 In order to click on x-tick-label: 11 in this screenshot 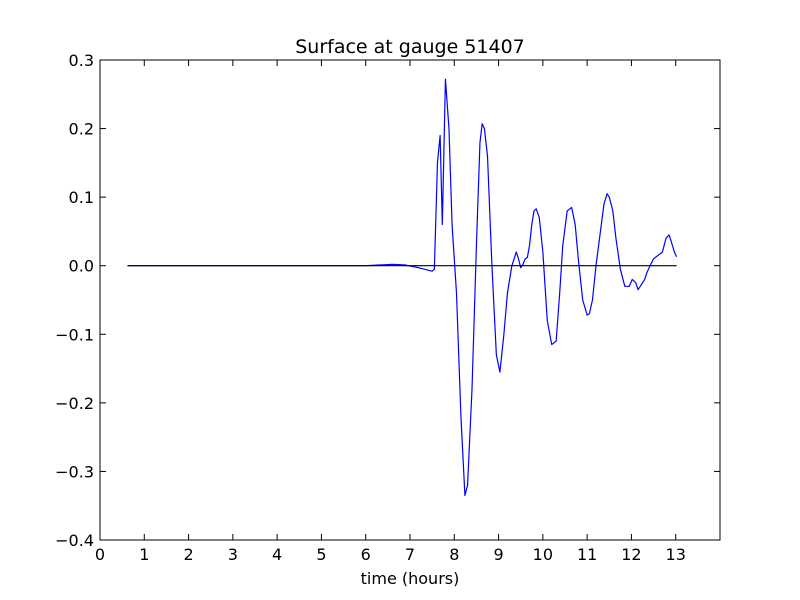, I will do `click(587, 554)`.